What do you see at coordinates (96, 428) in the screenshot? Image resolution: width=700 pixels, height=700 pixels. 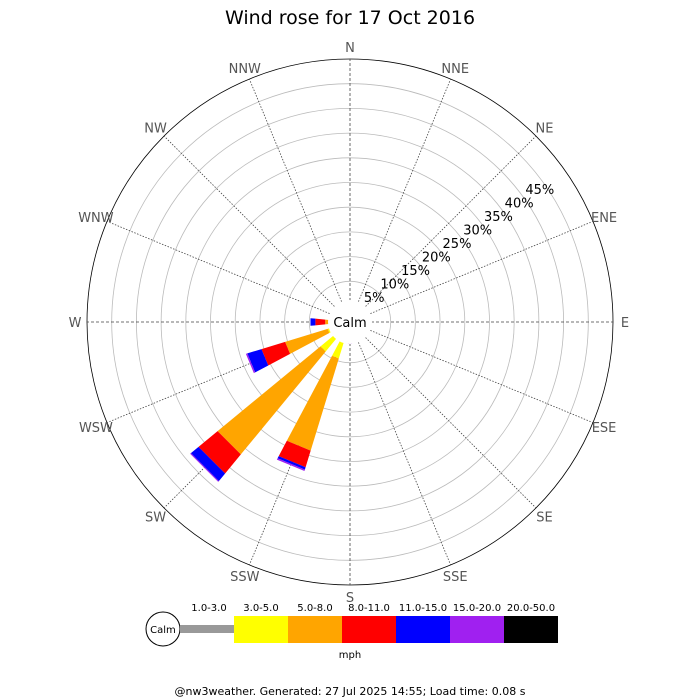 I see `direction-label-wsw: WSW` at bounding box center [96, 428].